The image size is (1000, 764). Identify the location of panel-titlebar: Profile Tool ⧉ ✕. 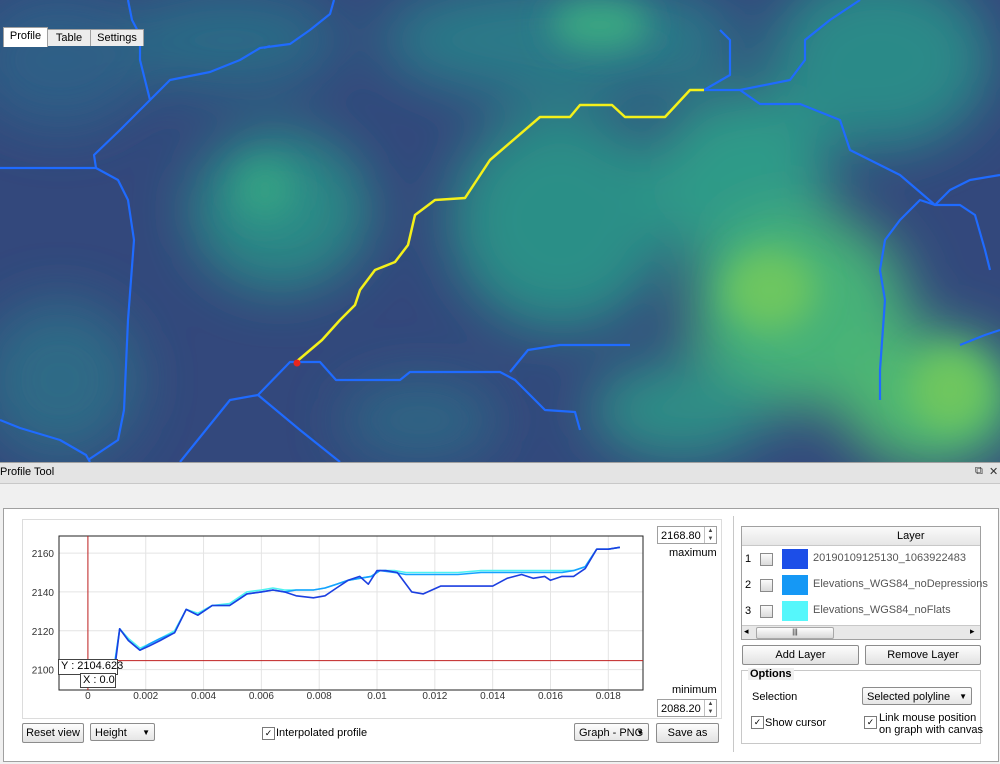
(500, 473).